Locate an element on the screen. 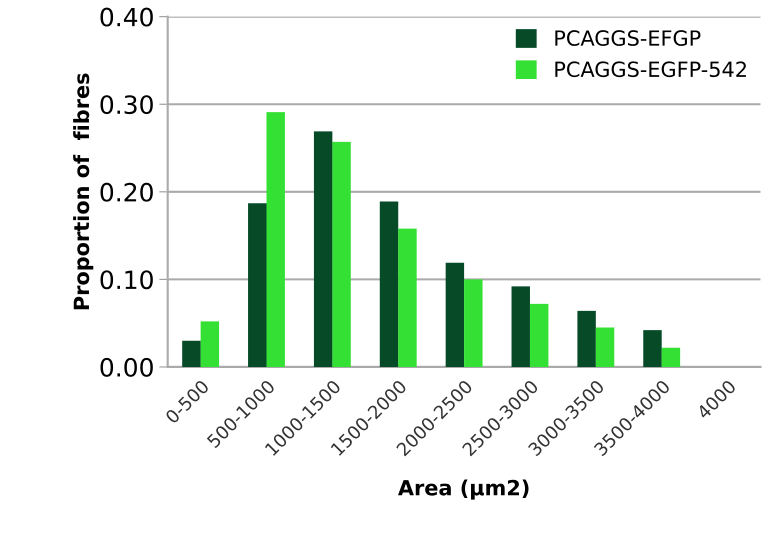 The image size is (780, 556). legend-label: PCAGGS-EFGP is located at coordinates (627, 38).